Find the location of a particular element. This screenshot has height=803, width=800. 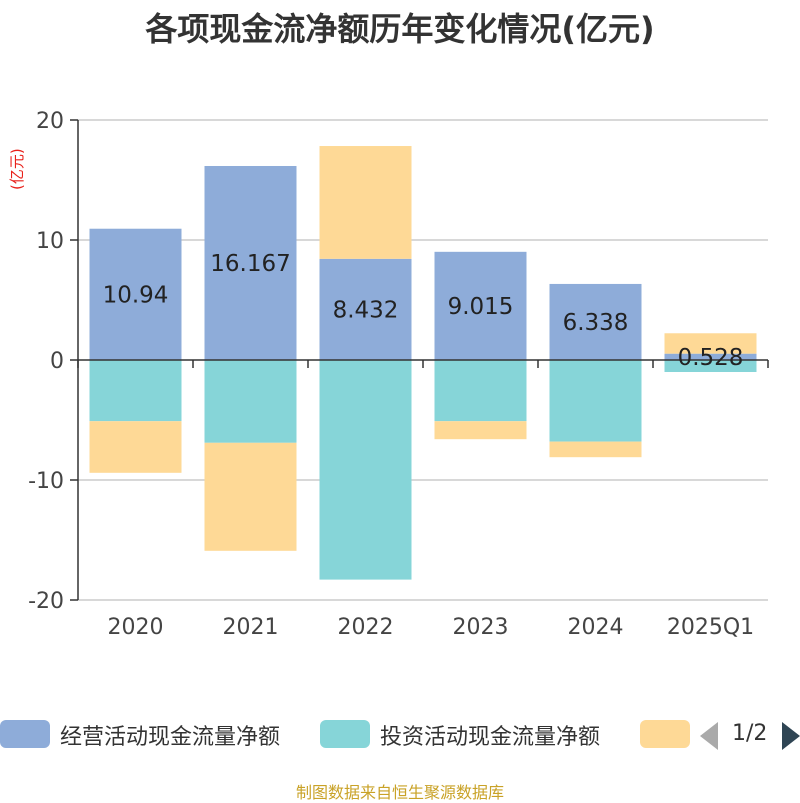

legend-label-operating: 经营活动现金流量净额 is located at coordinates (170, 737).